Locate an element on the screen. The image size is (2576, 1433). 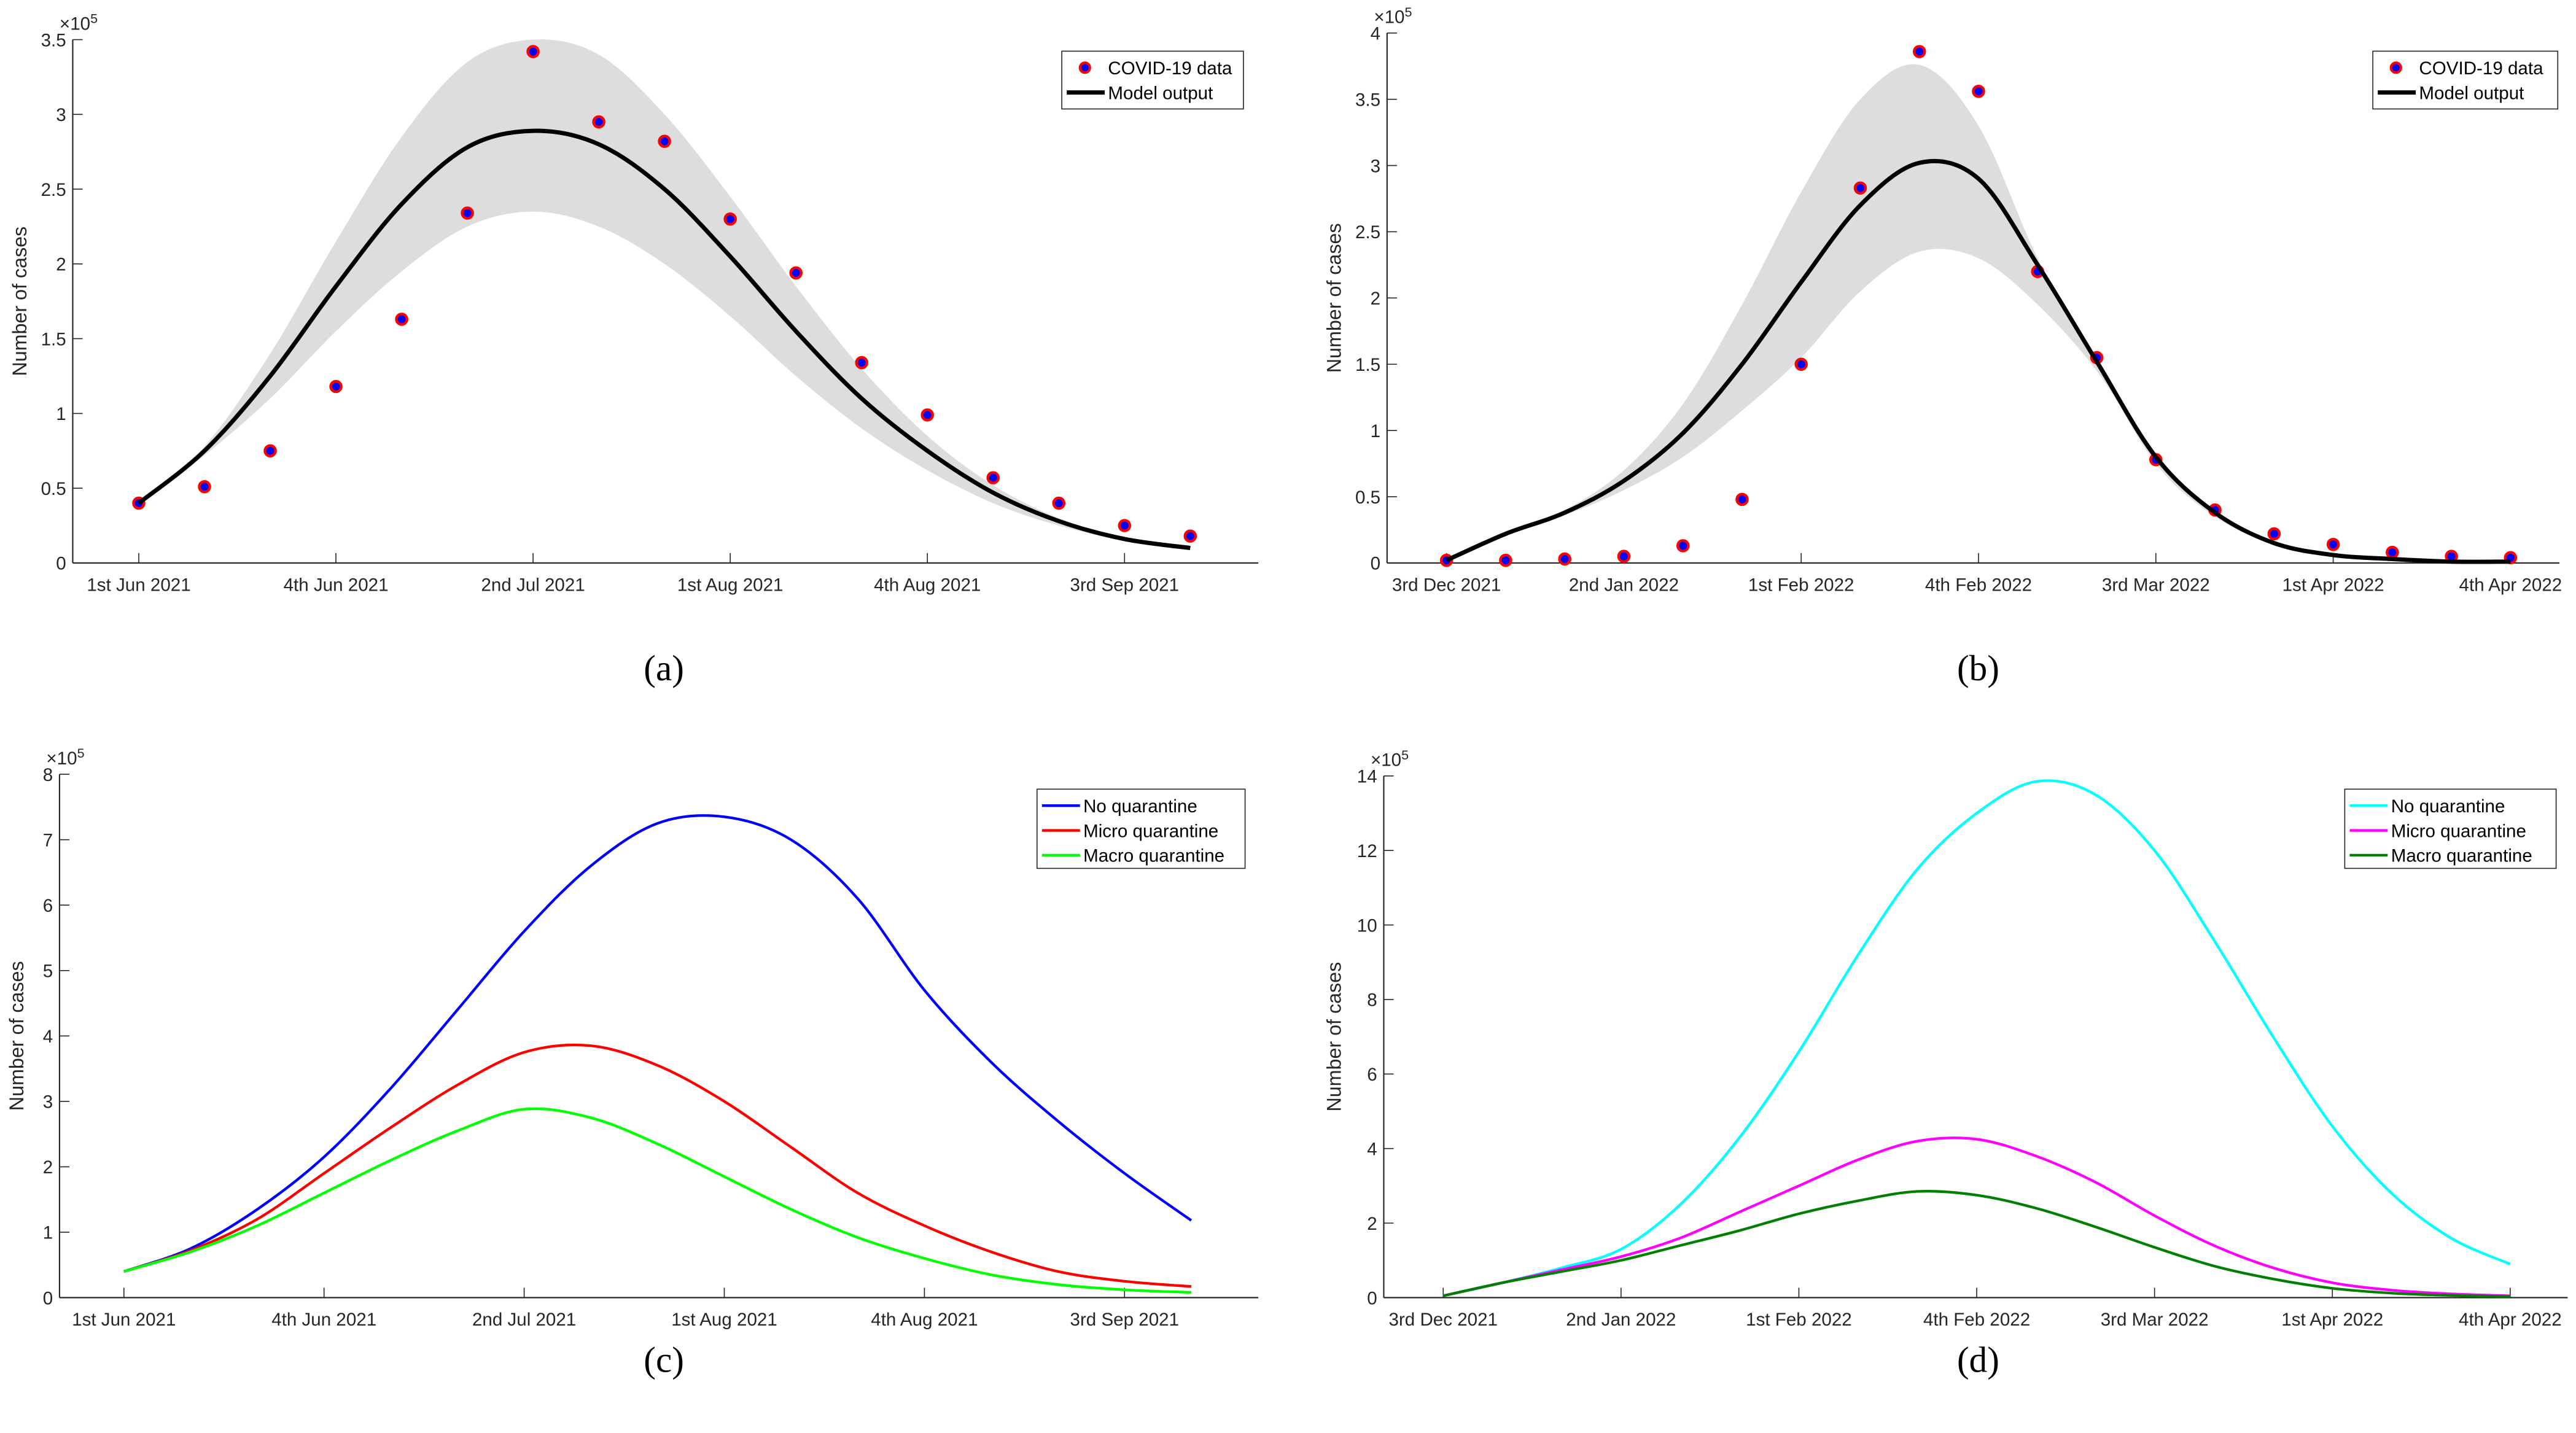
panel-caption: (d) is located at coordinates (1978, 1360).